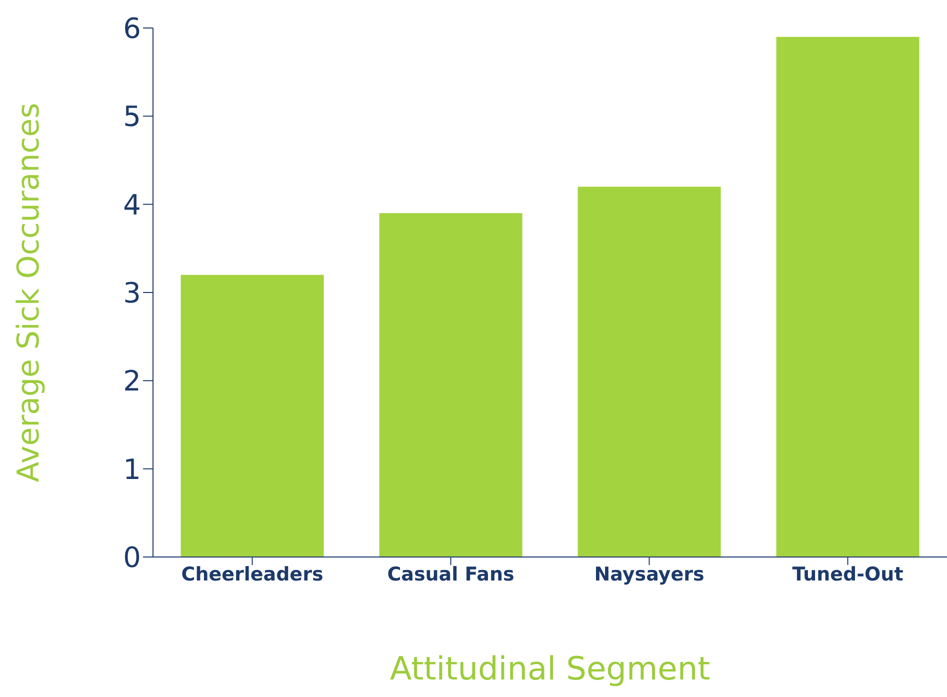 This screenshot has height=697, width=947. What do you see at coordinates (132, 381) in the screenshot?
I see `y-tick-label: 2` at bounding box center [132, 381].